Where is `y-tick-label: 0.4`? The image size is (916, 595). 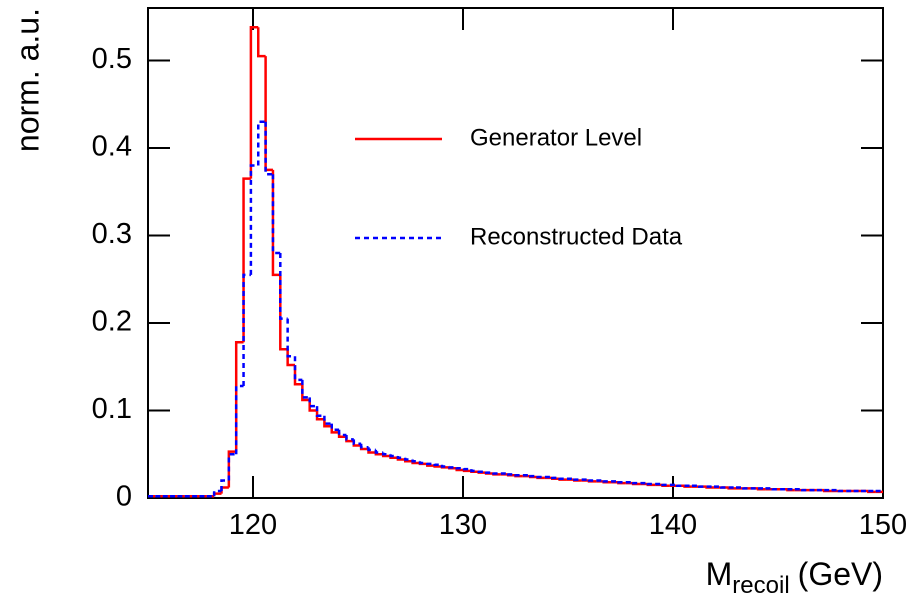
y-tick-label: 0.4 is located at coordinates (112, 147).